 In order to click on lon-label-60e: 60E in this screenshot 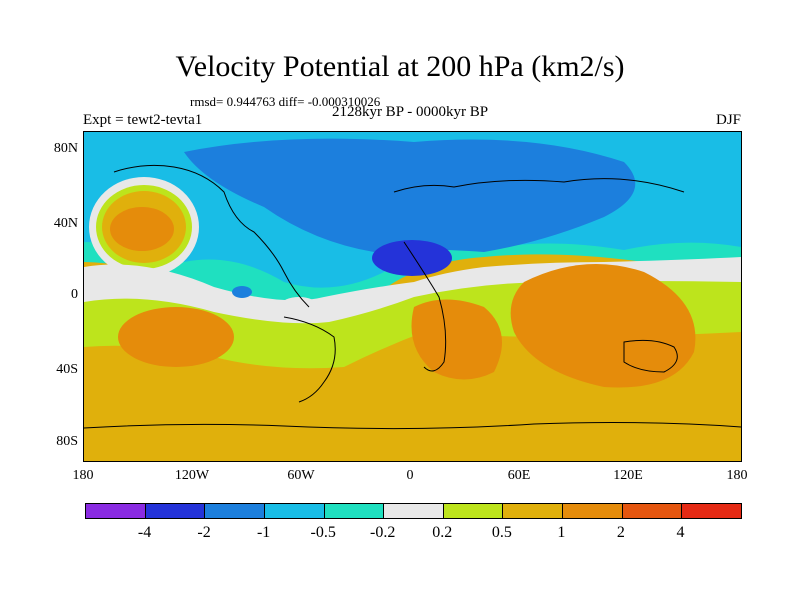, I will do `click(519, 475)`.